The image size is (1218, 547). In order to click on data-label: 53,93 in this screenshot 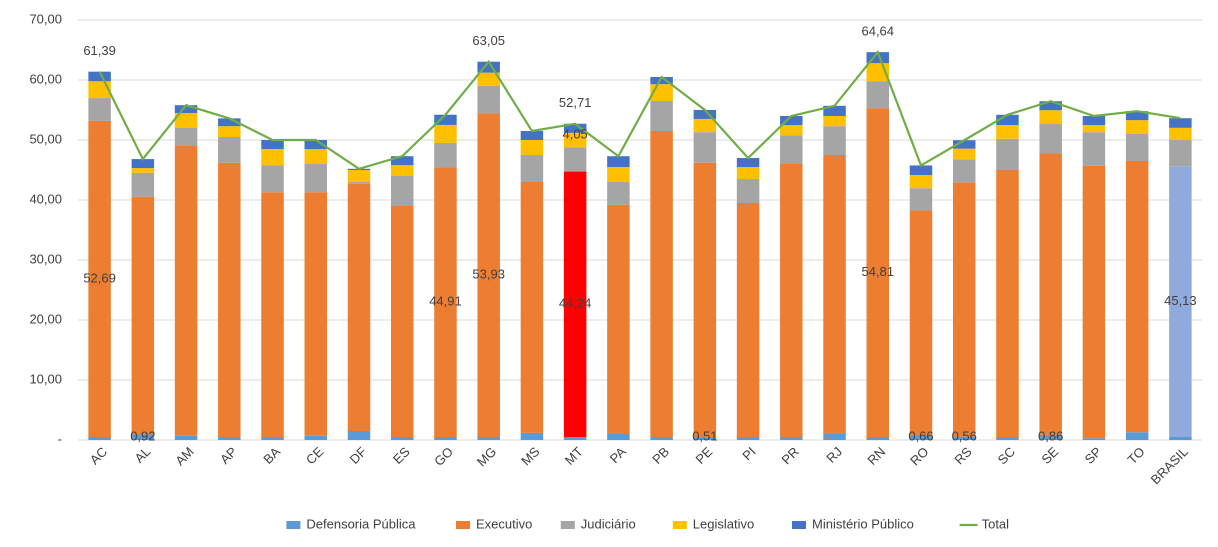, I will do `click(488, 274)`.